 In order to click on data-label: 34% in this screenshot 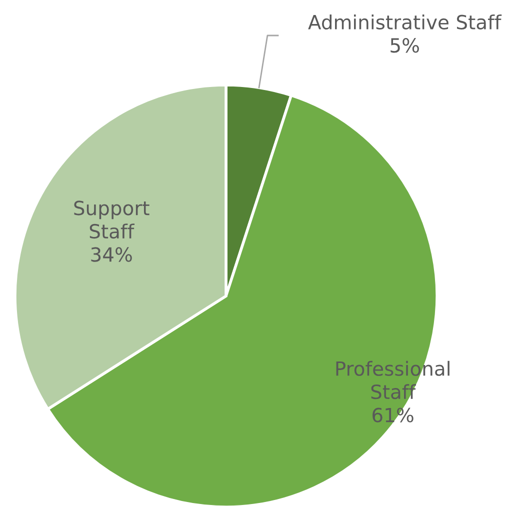, I will do `click(111, 254)`.